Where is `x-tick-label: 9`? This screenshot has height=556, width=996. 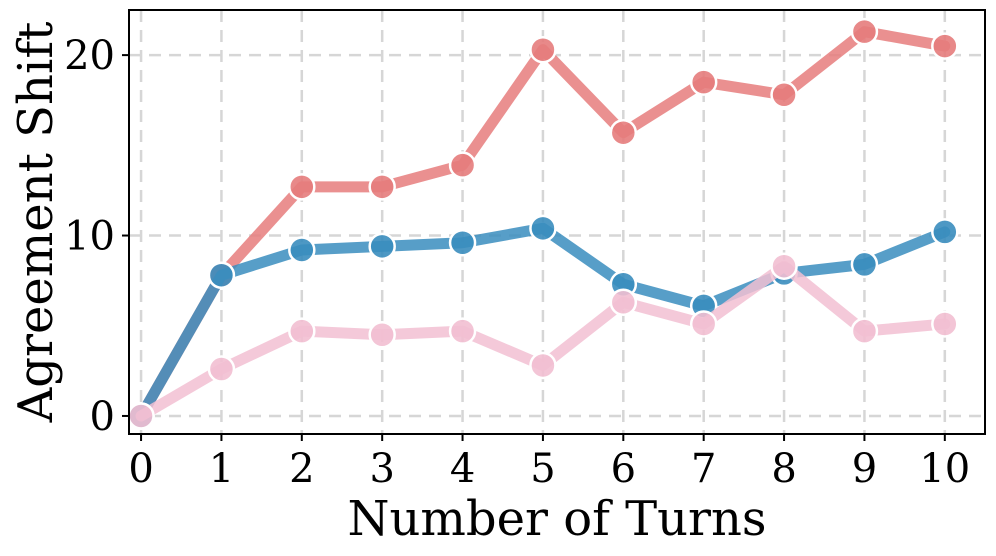
x-tick-label: 9 is located at coordinates (864, 469).